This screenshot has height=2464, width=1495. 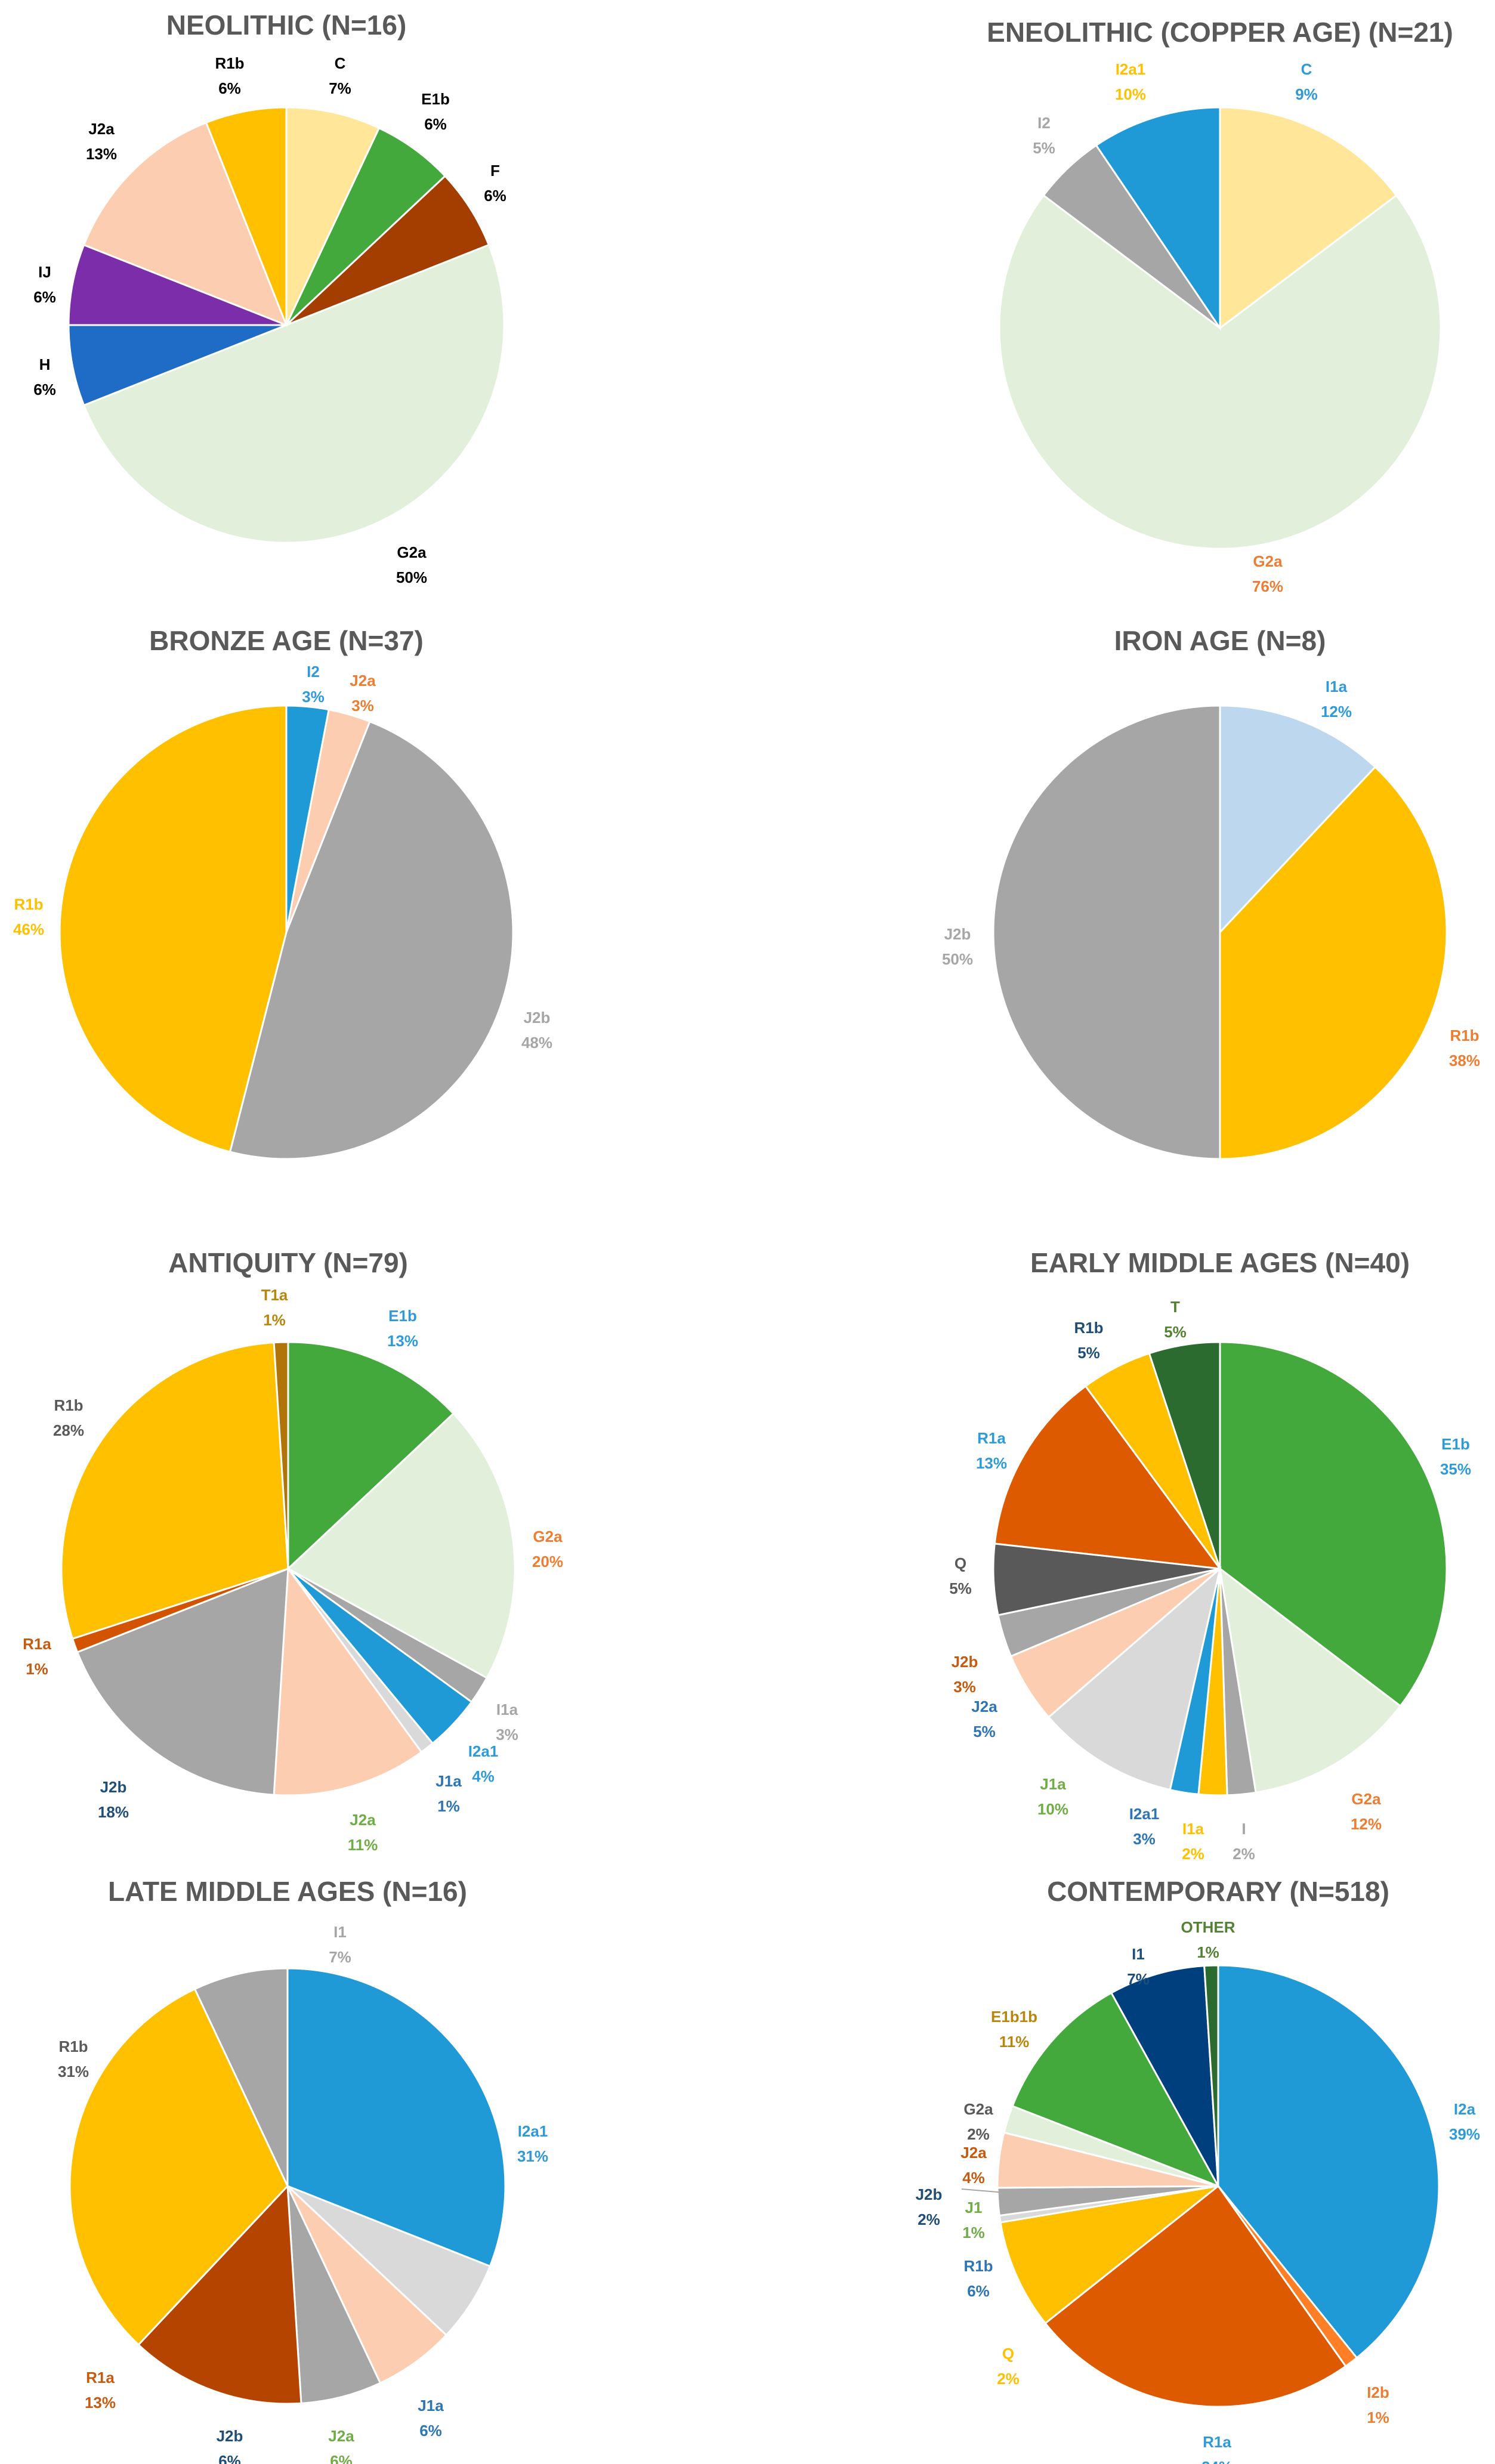 I want to click on slice-label-j2b: J2b 48%, so click(x=536, y=1030).